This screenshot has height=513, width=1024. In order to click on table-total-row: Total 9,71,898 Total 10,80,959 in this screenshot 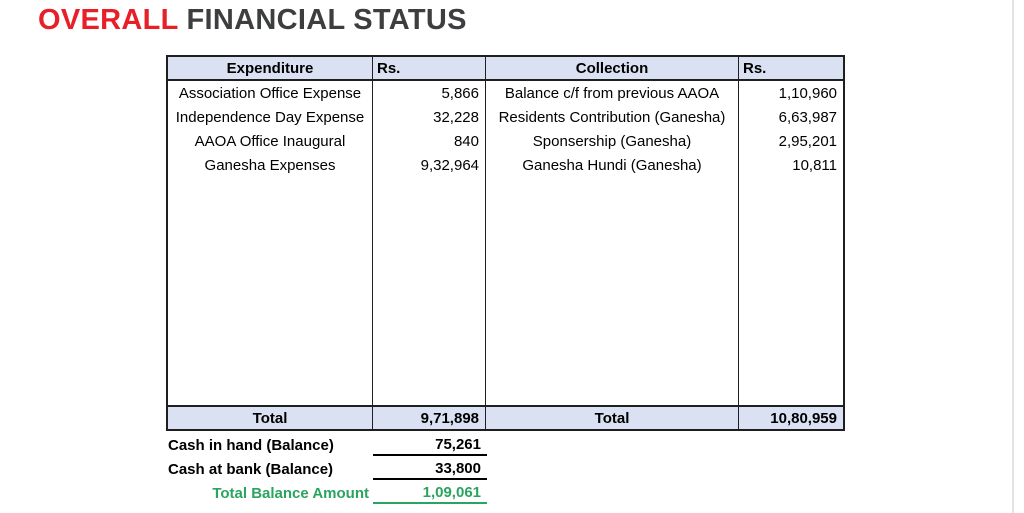, I will do `click(505, 417)`.